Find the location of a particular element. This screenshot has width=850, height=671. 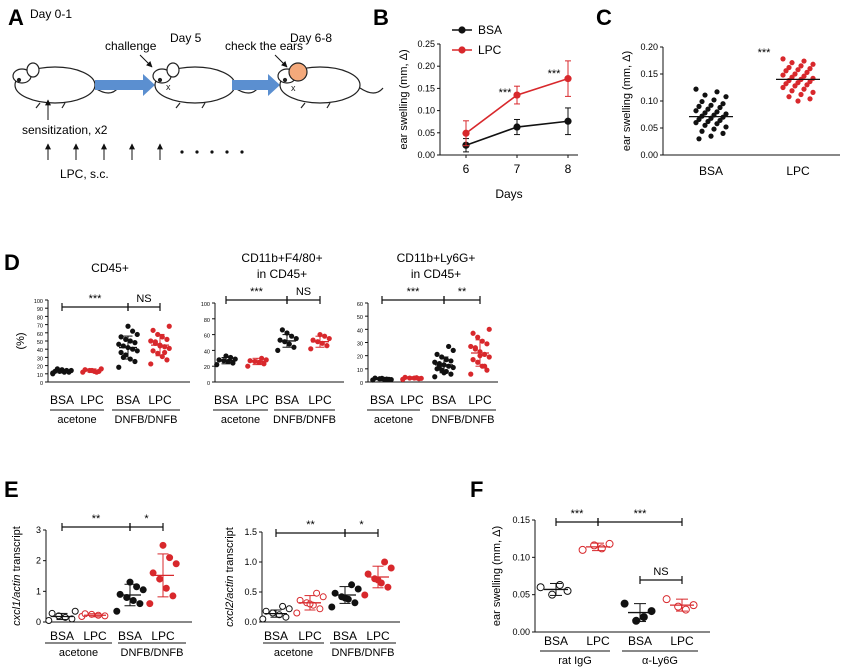

chart-e1-group-label: acetone is located at coordinates (78, 653).